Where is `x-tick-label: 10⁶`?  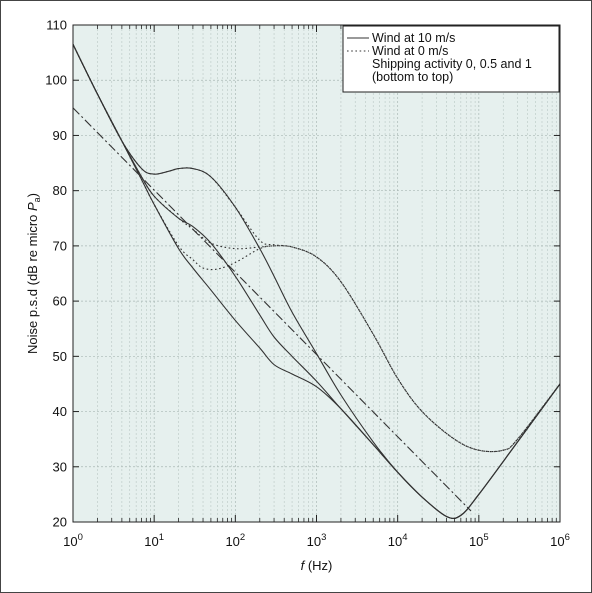 x-tick-label: 10⁶ is located at coordinates (560, 540).